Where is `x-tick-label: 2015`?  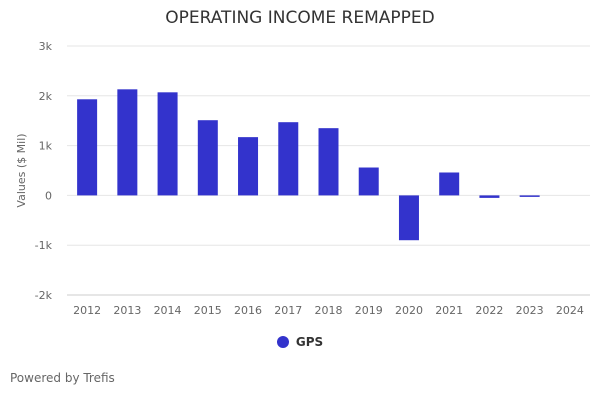
x-tick-label: 2015 is located at coordinates (208, 310).